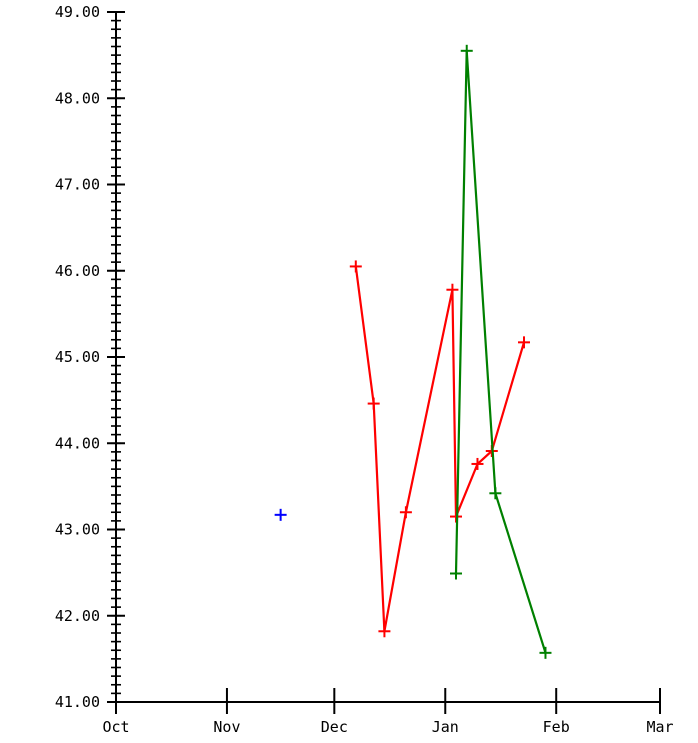  What do you see at coordinates (77, 12) in the screenshot?
I see `y-tick-label: 49.00` at bounding box center [77, 12].